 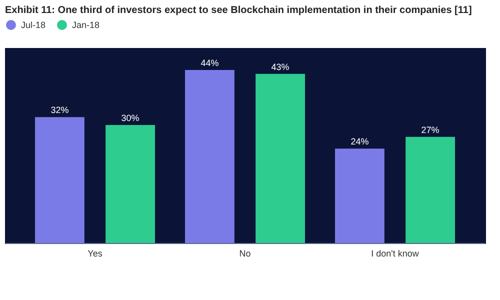 I want to click on chart-title: Exhibit 11: One third of investors expect to see Blockchain implementation in their companies [11], so click(x=238, y=10).